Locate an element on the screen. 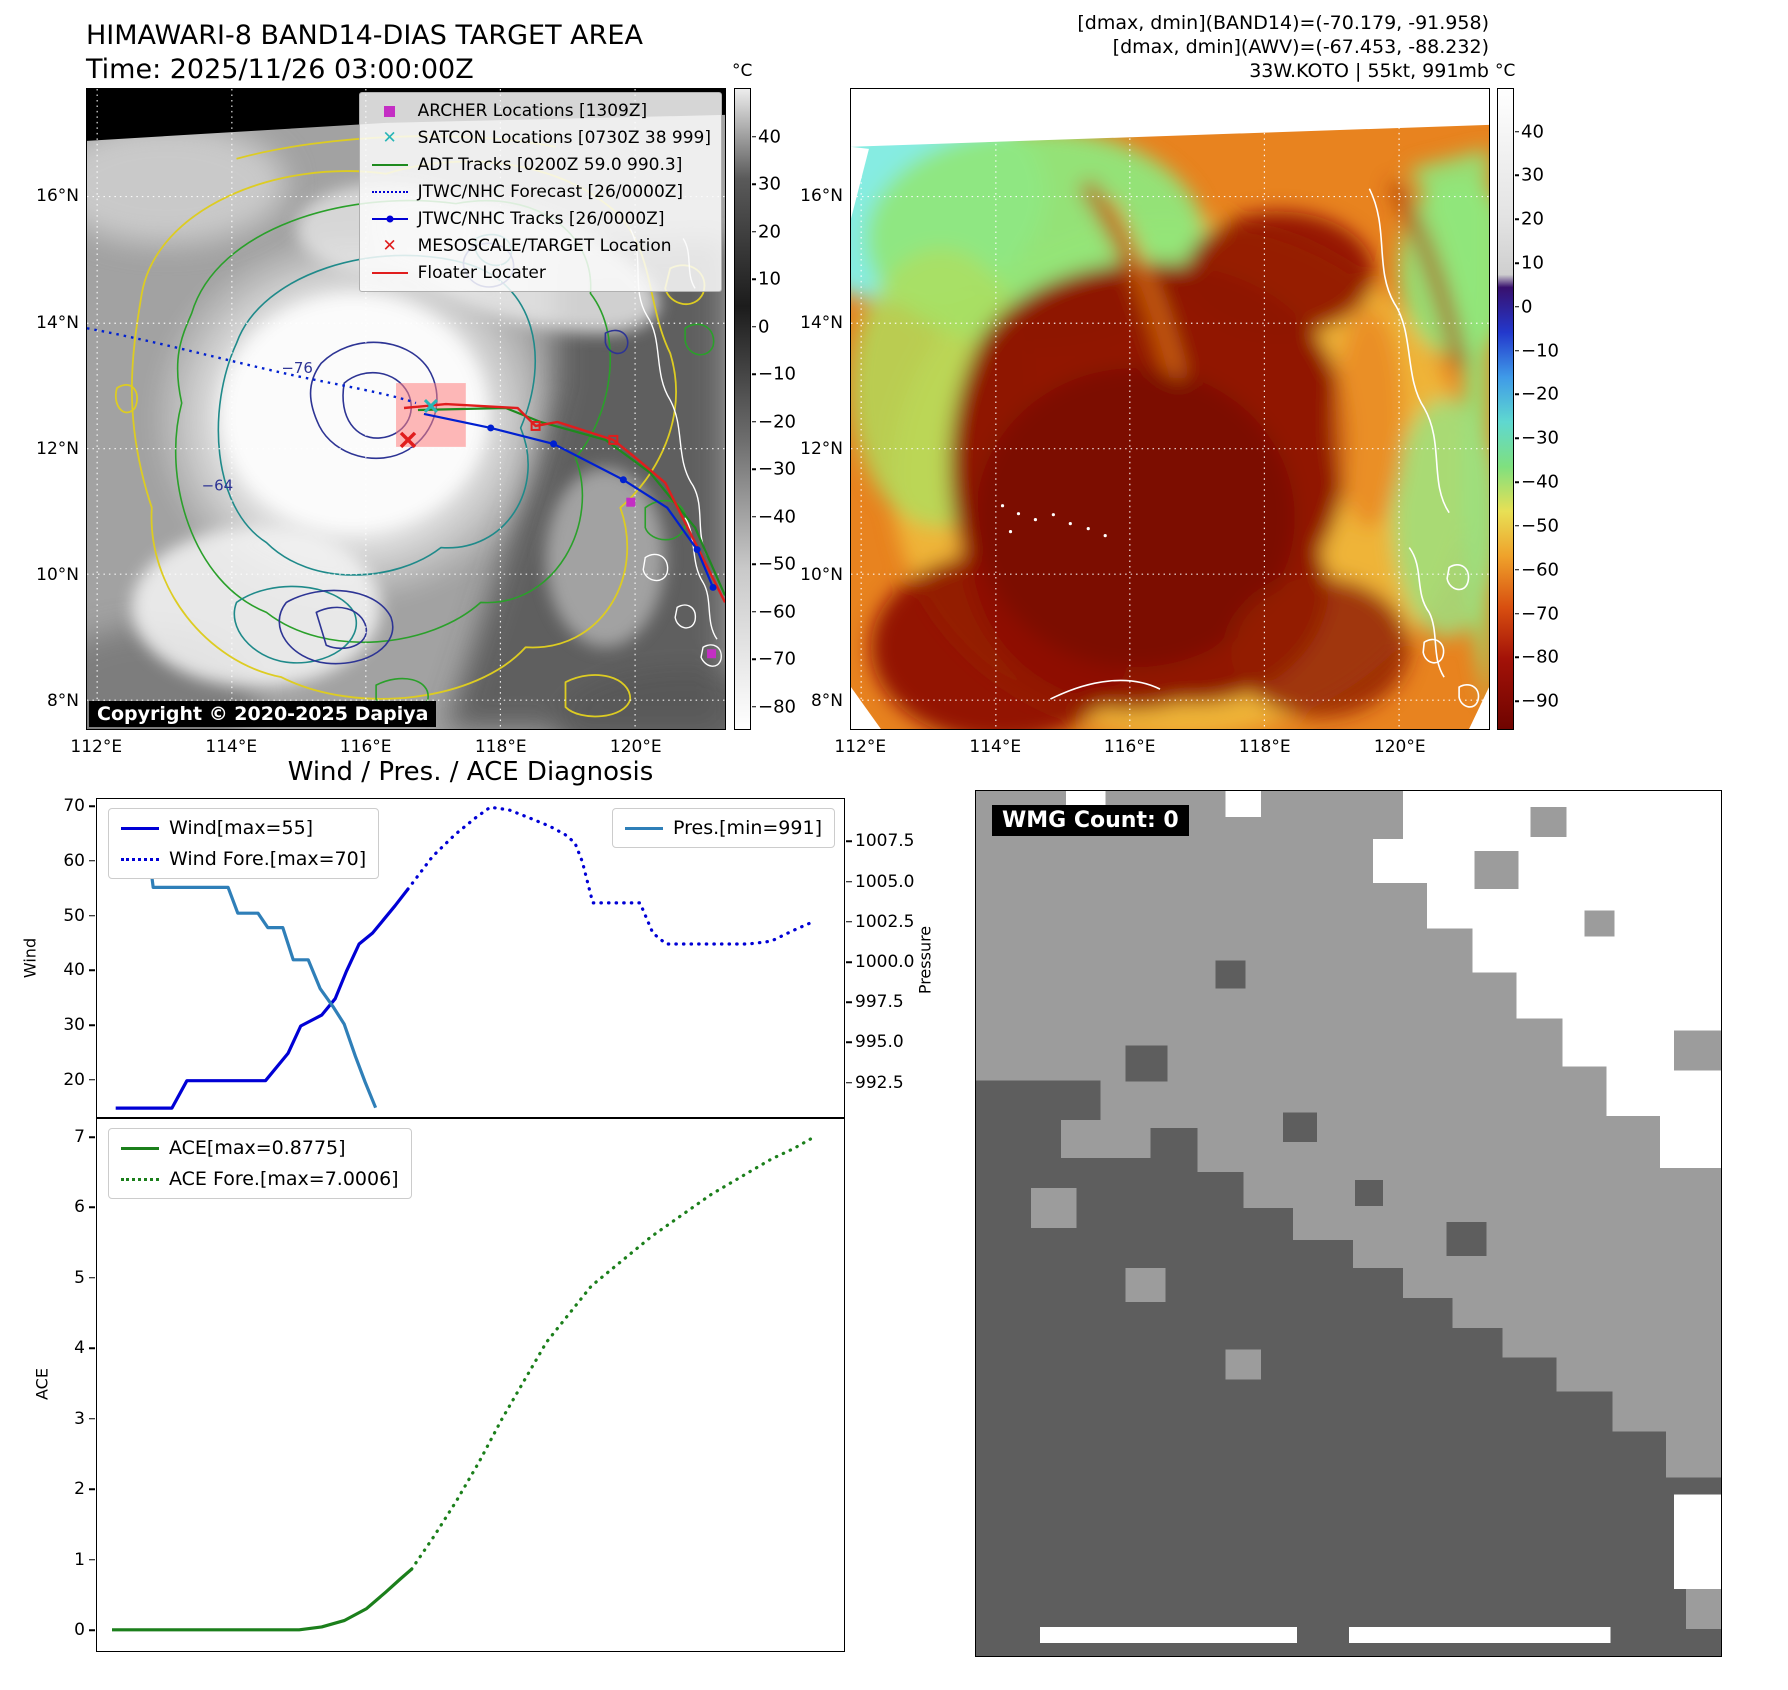 The image size is (1788, 1690). target-x-marker is located at coordinates (408, 440).